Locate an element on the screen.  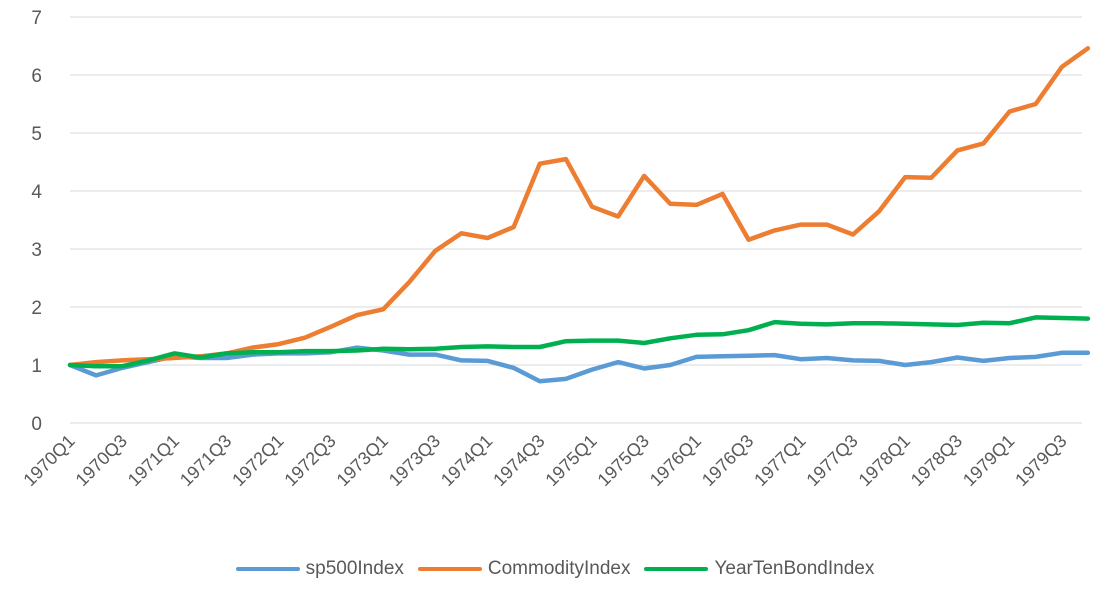
series-line-YearTenBondIndex is located at coordinates (579, 342).